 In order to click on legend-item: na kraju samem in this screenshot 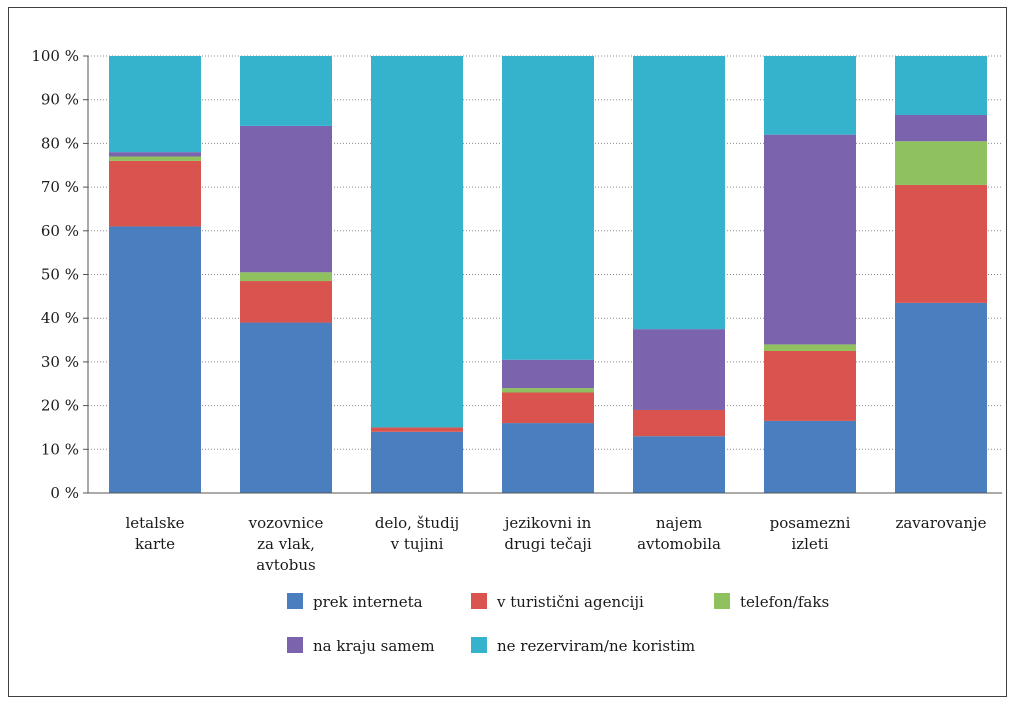, I will do `click(361, 646)`.